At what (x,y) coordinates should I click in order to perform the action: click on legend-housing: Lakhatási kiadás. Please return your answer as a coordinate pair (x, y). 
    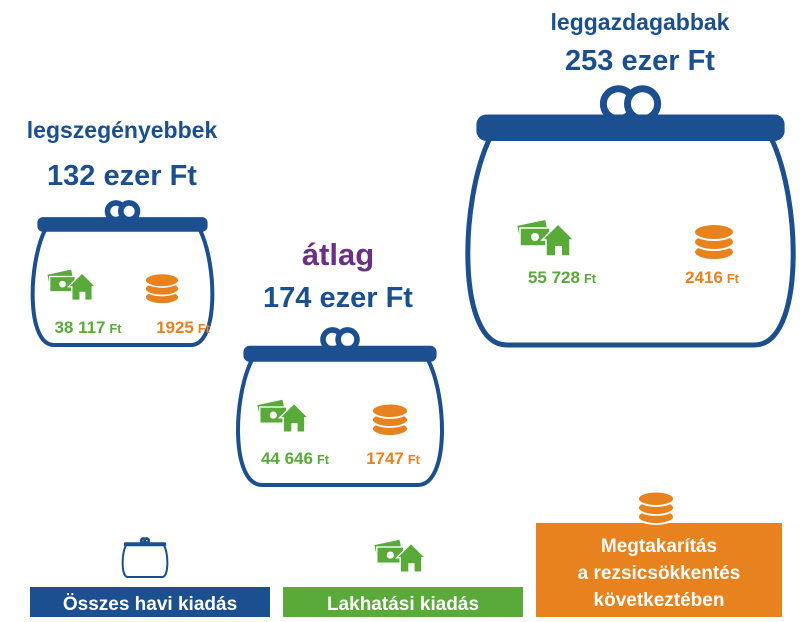
    Looking at the image, I should click on (403, 604).